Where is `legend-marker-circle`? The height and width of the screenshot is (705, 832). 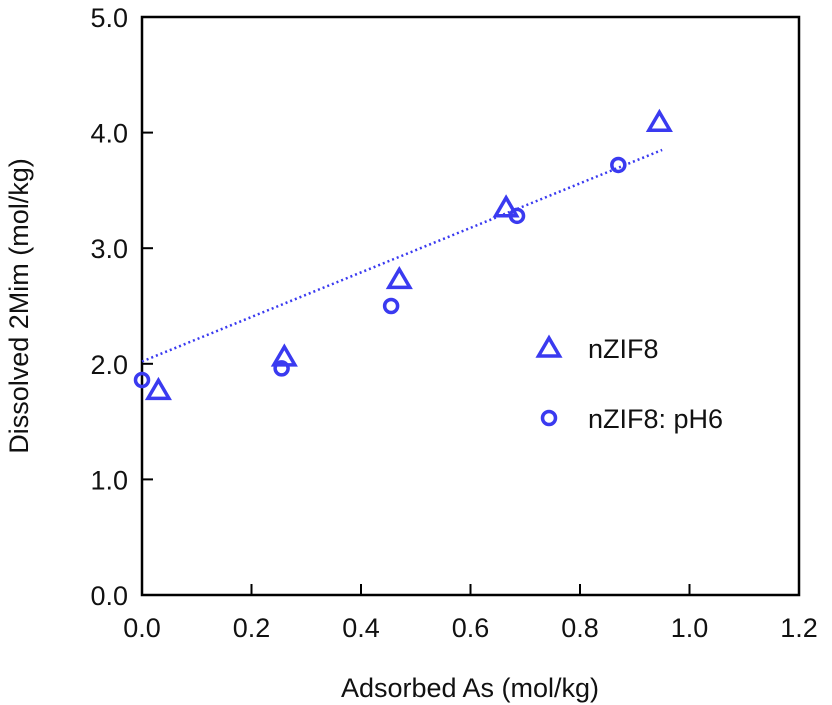
legend-marker-circle is located at coordinates (549, 418).